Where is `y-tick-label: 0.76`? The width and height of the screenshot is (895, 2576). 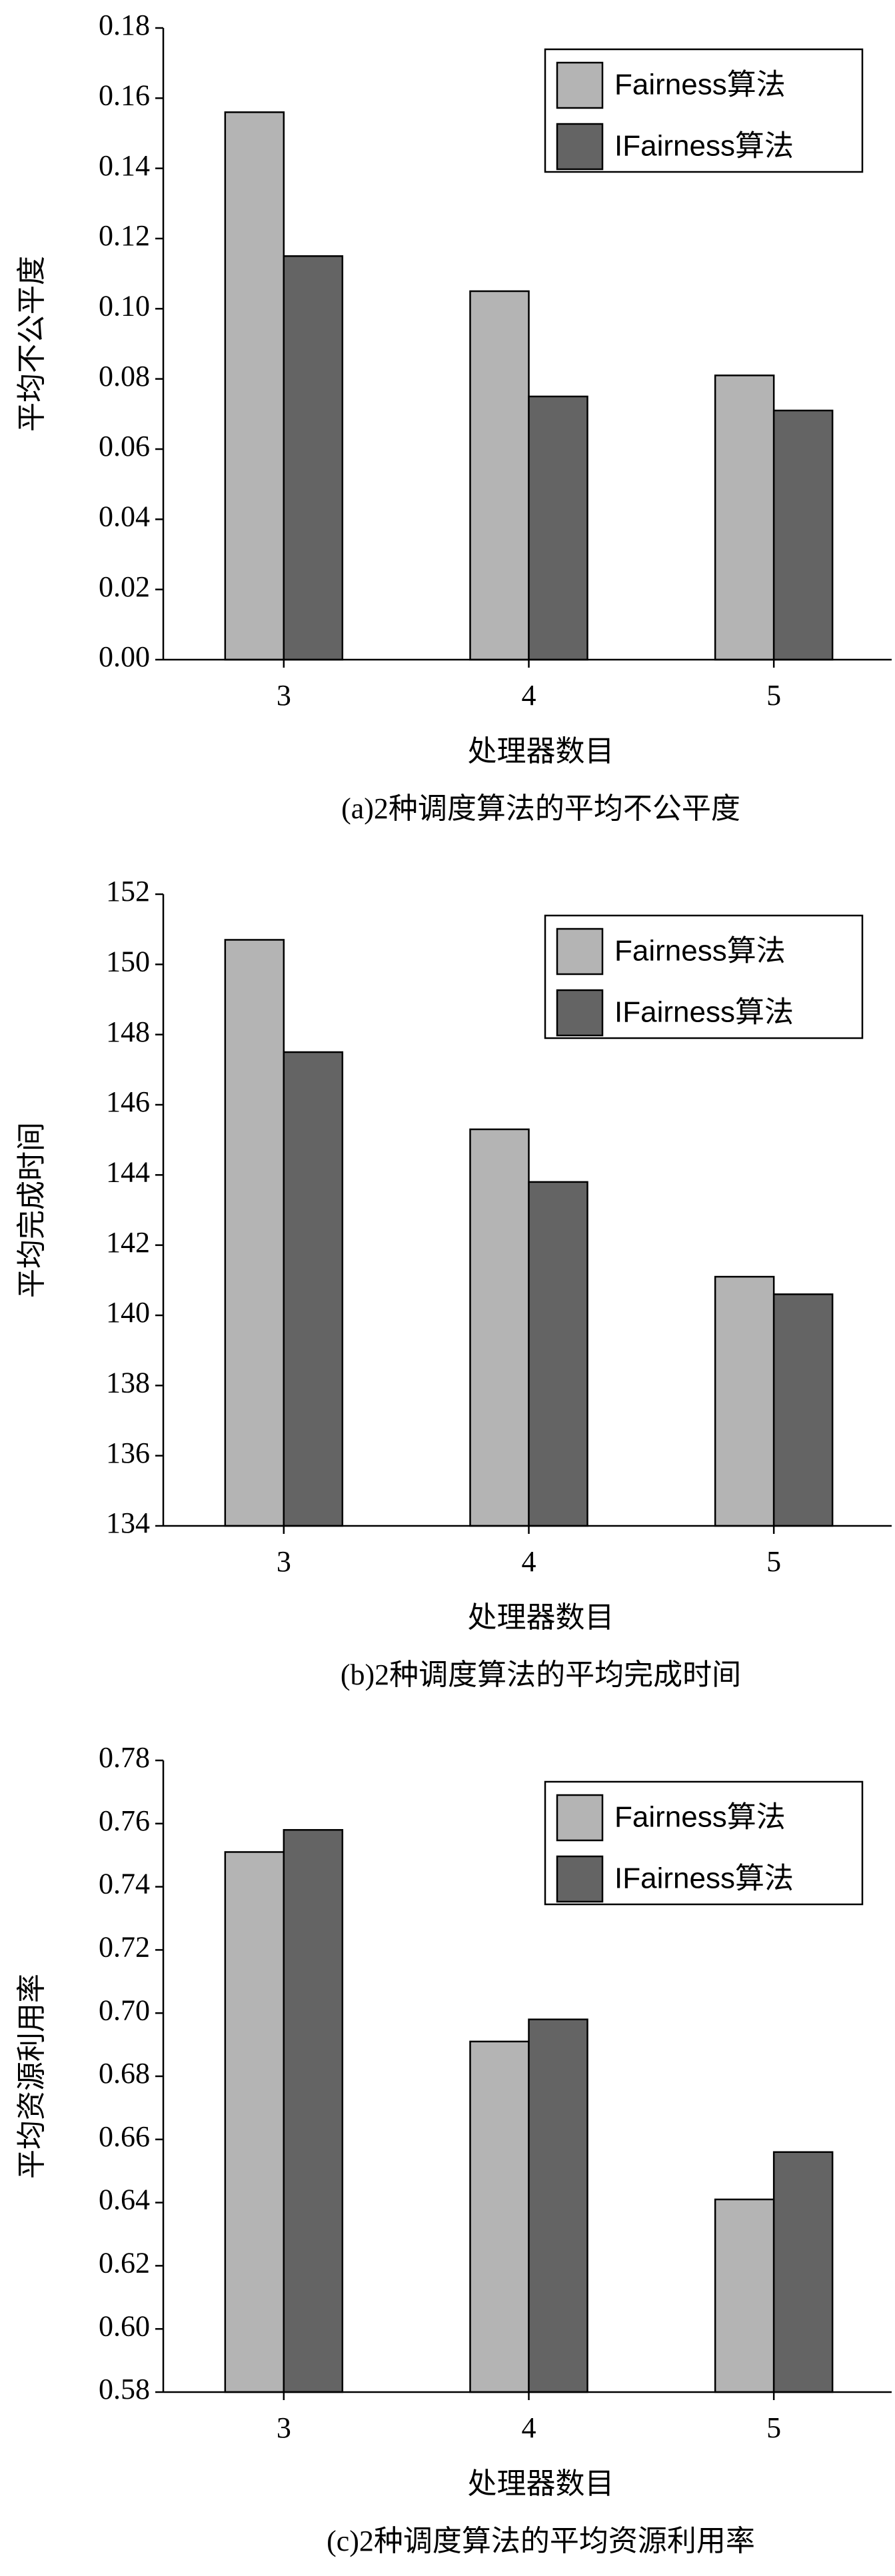 y-tick-label: 0.76 is located at coordinates (124, 1821).